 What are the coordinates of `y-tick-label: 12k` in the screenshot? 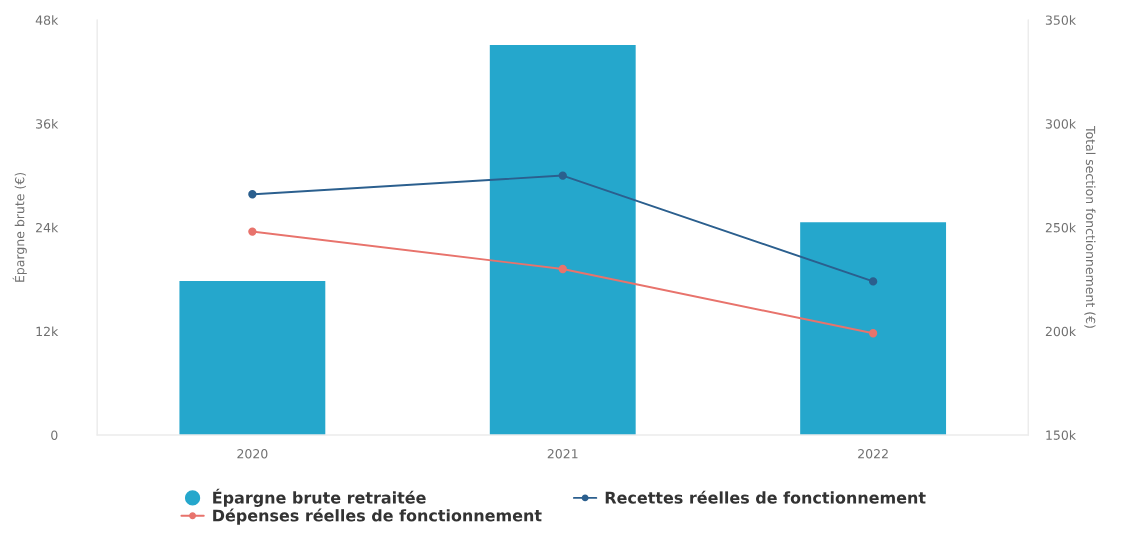 It's located at (47, 331).